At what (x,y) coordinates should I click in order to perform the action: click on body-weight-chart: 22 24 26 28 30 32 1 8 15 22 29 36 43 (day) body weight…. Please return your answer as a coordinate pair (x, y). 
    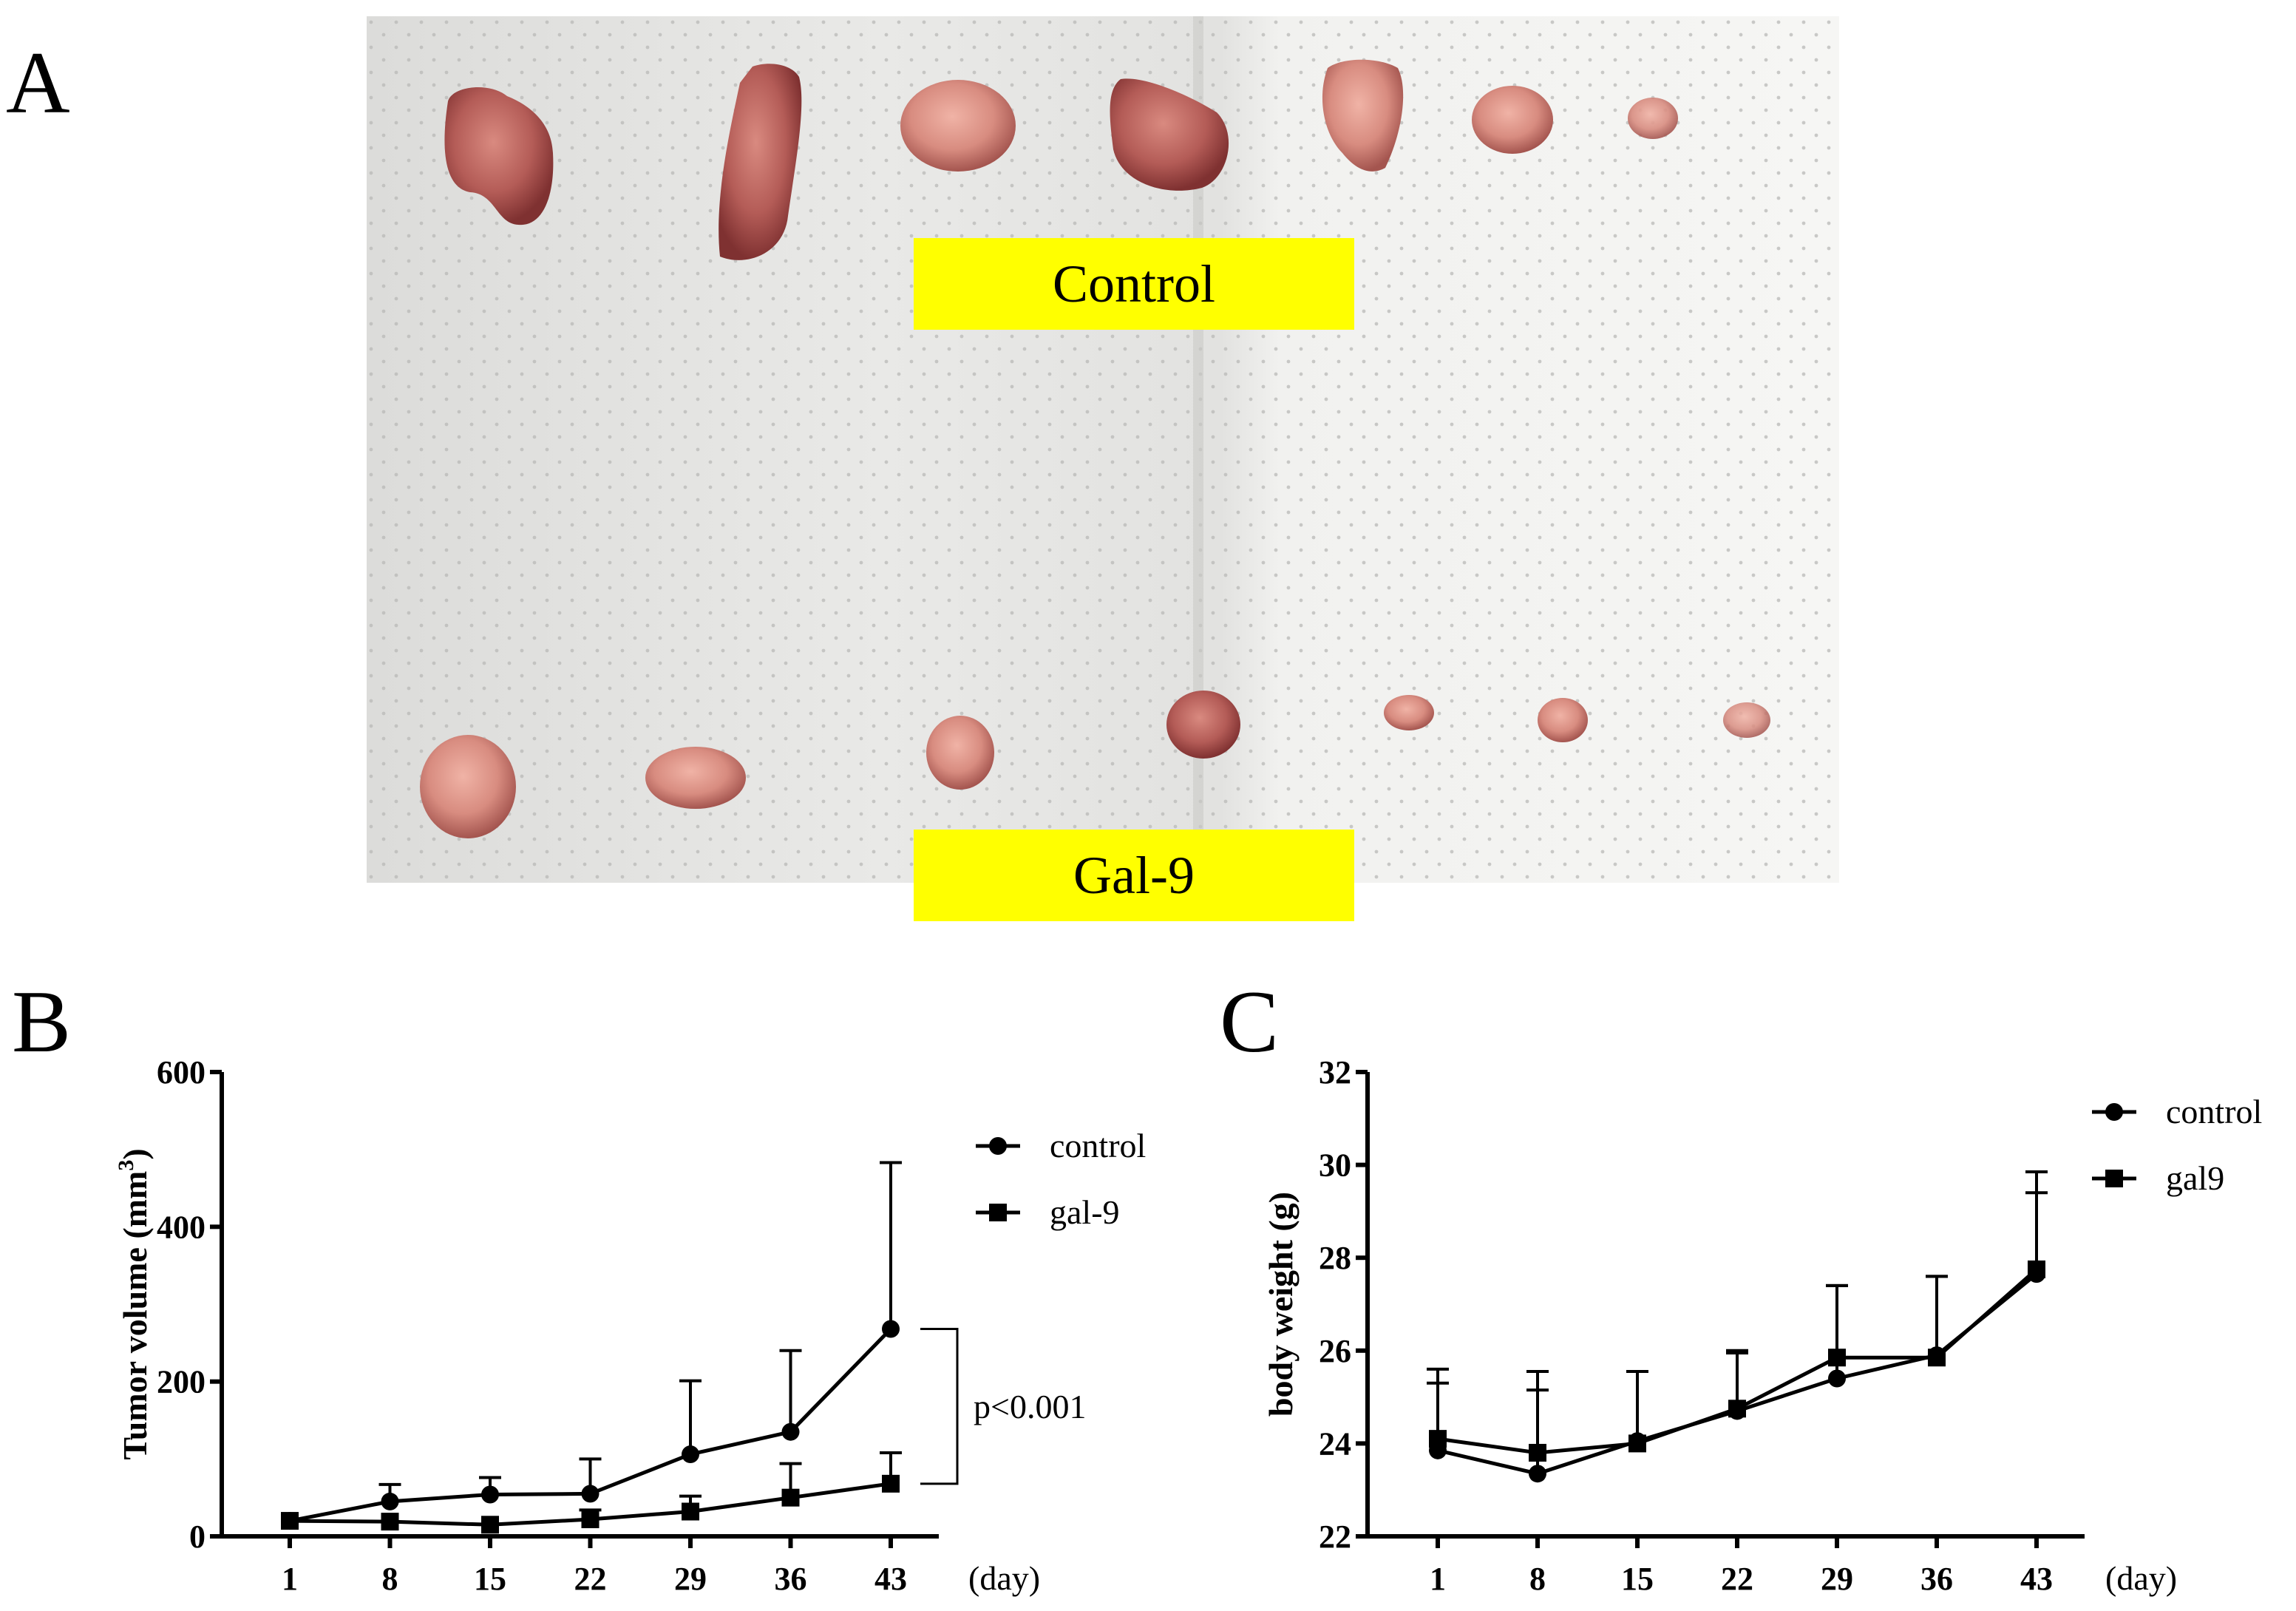
    Looking at the image, I should click on (1762, 1326).